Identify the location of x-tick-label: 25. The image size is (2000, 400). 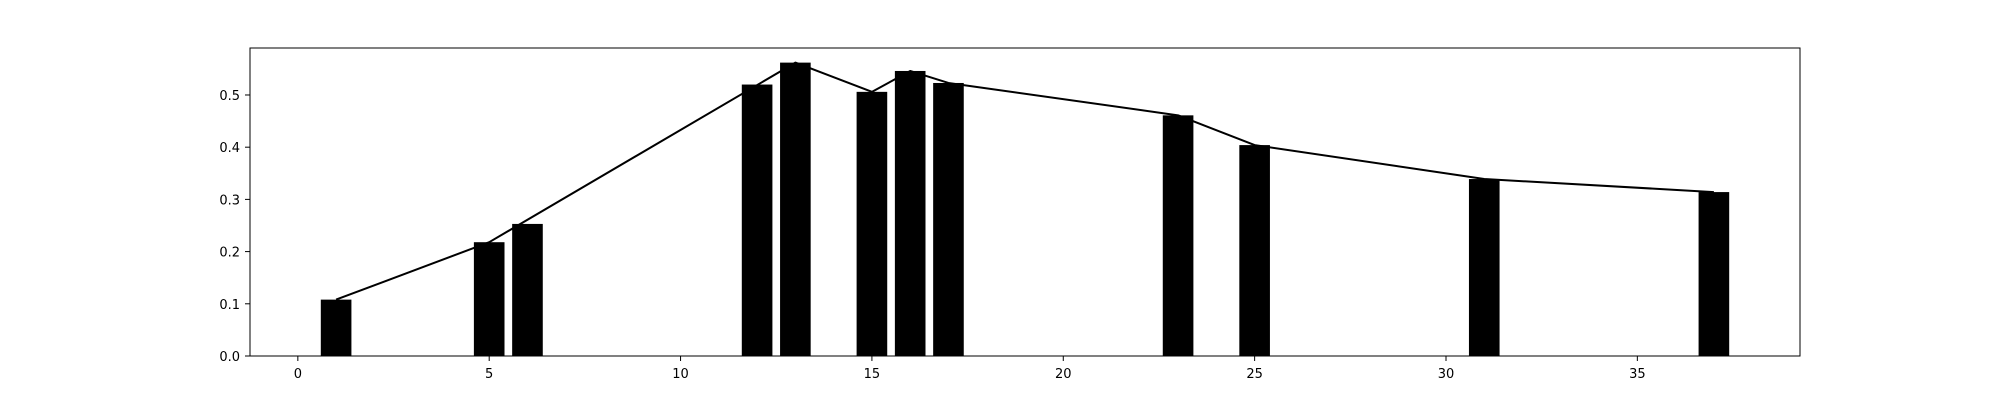
(1254, 374).